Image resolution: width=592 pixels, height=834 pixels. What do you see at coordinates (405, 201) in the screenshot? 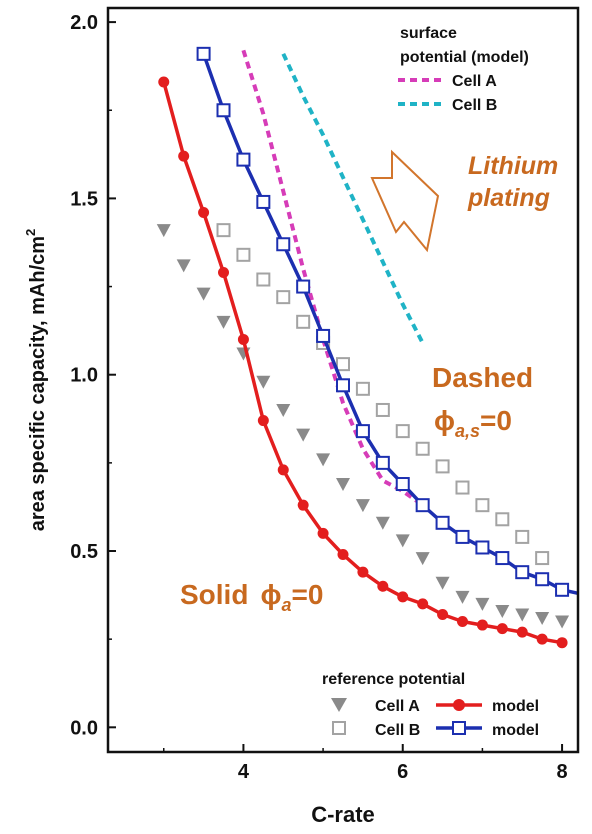
I see `plating-arrow-icon` at bounding box center [405, 201].